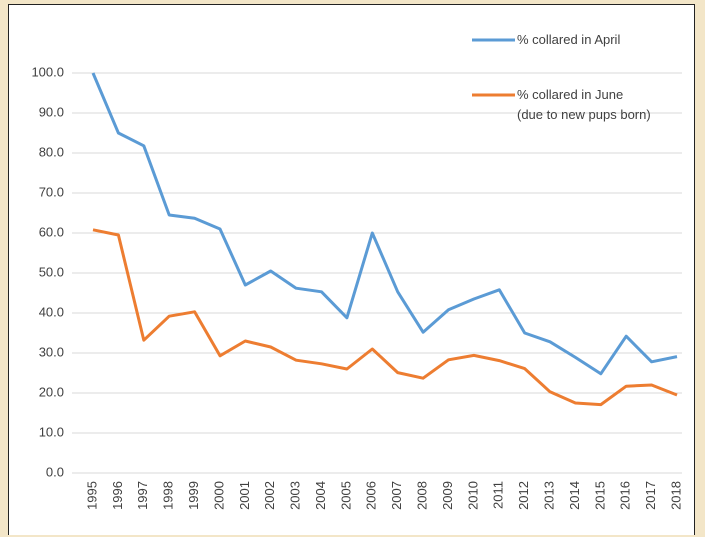 Image resolution: width=705 pixels, height=537 pixels. I want to click on x-tick-label: 1999, so click(193, 495).